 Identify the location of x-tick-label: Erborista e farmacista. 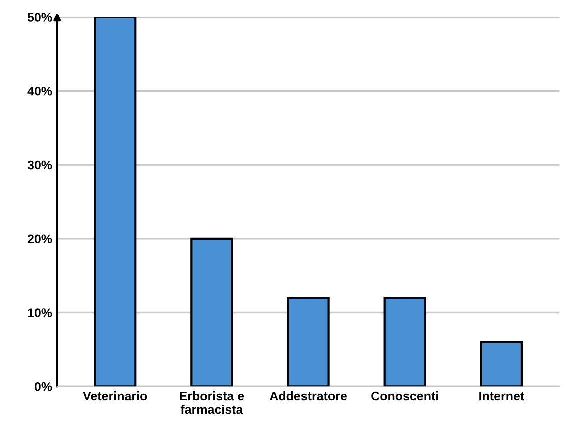
(212, 403).